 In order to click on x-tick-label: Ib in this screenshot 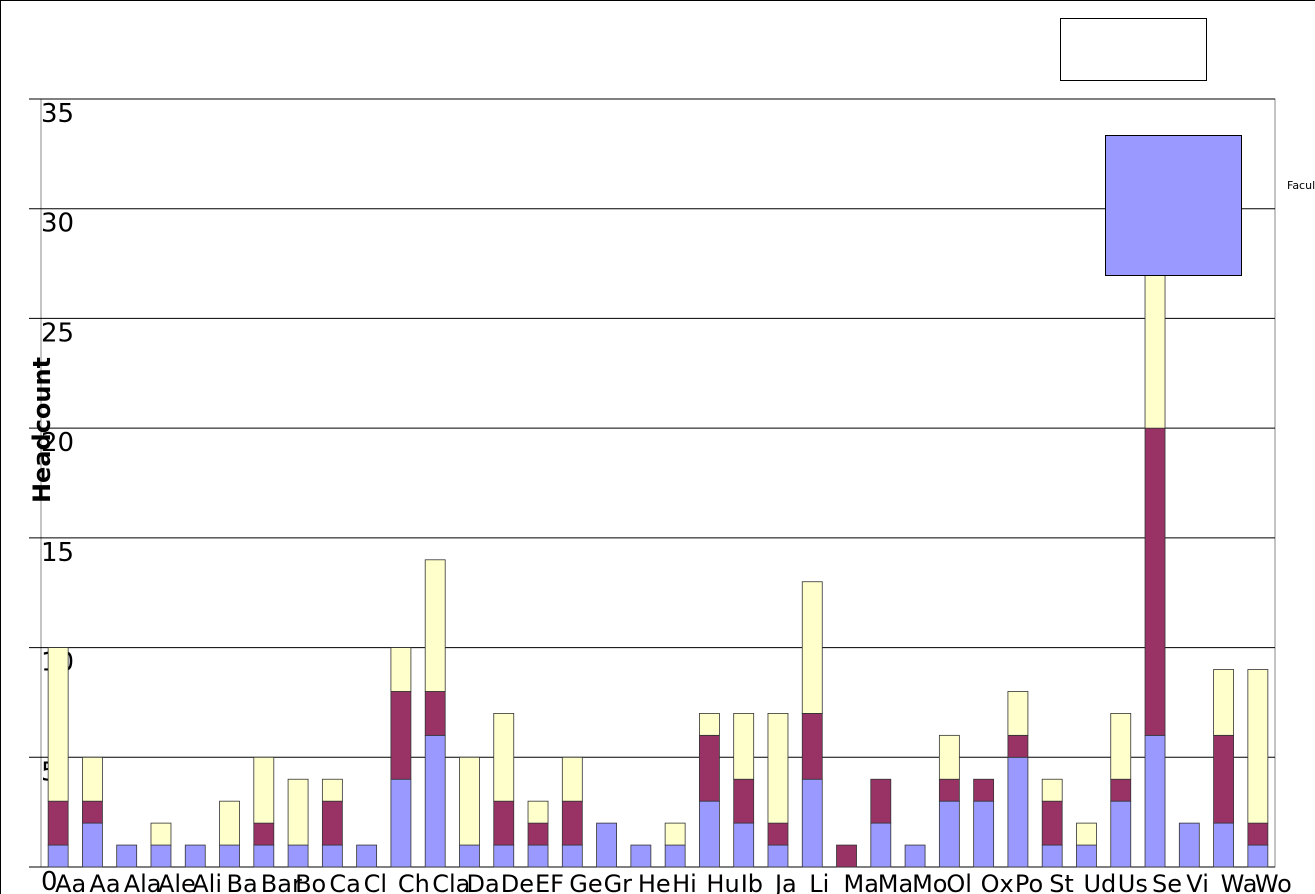, I will do `click(752, 882)`.